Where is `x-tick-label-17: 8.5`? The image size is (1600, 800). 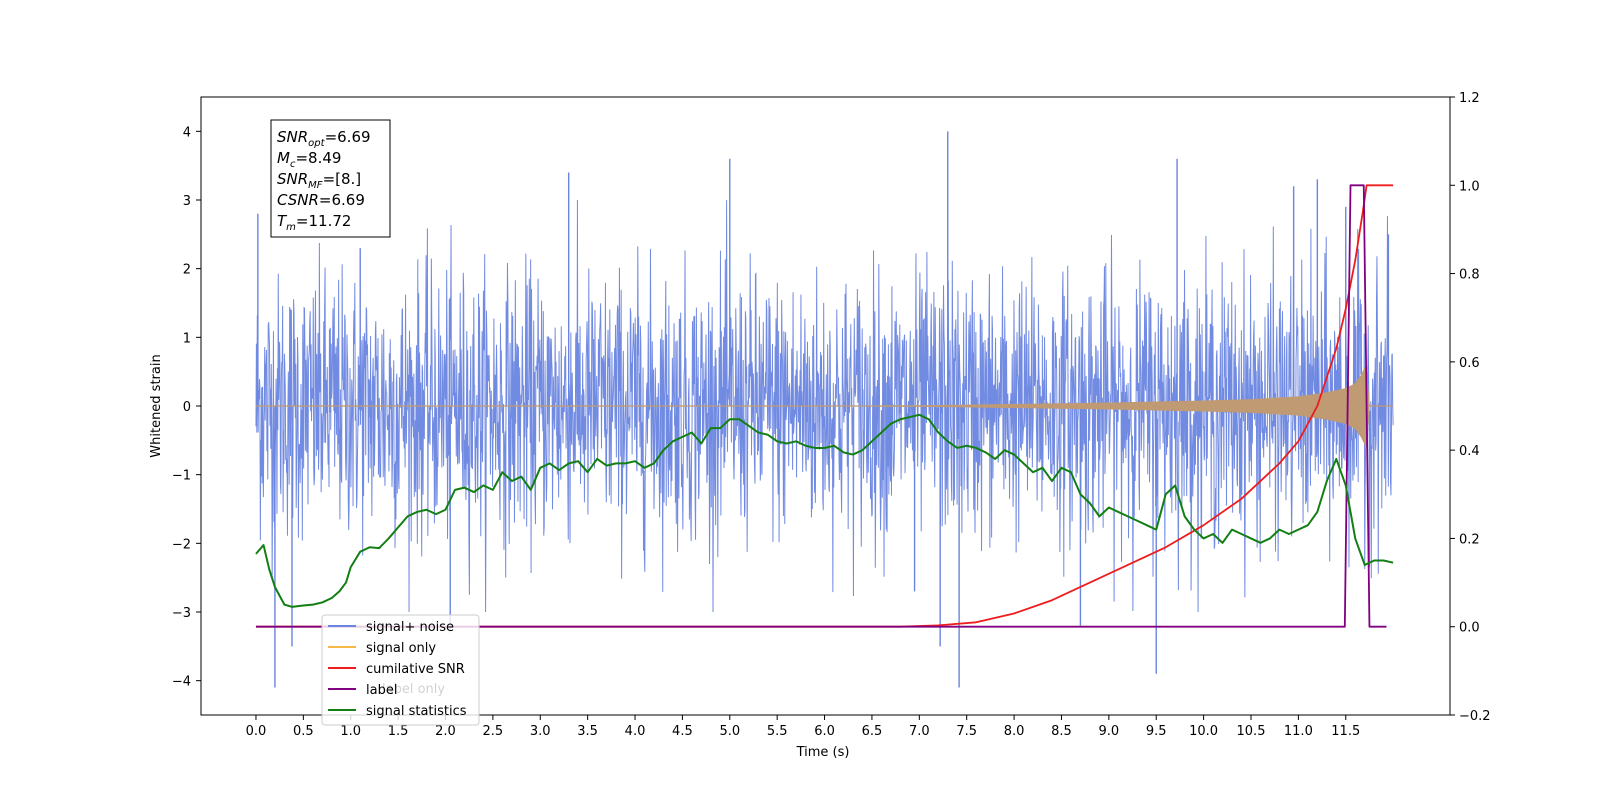 x-tick-label-17: 8.5 is located at coordinates (1061, 731).